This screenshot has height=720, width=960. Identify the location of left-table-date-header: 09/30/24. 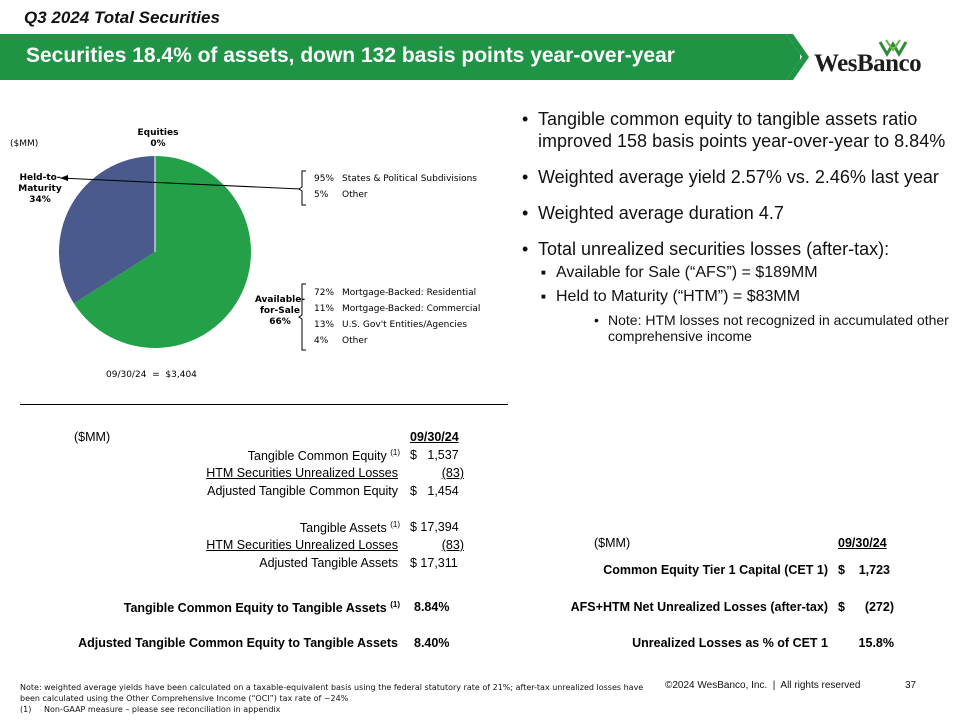
(434, 437).